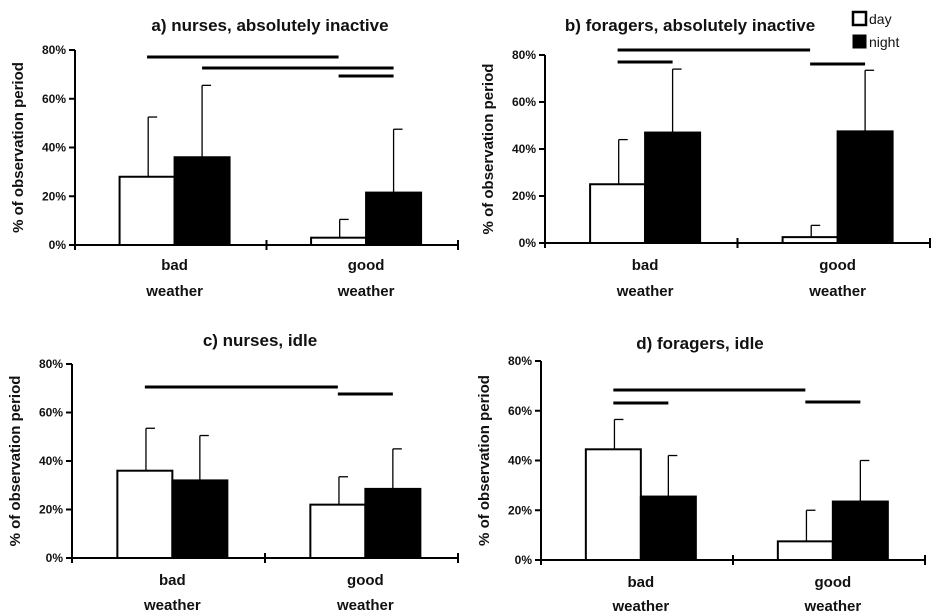 The width and height of the screenshot is (931, 615). I want to click on chart-title: a) nurses, absolutely inactive, so click(269, 25).